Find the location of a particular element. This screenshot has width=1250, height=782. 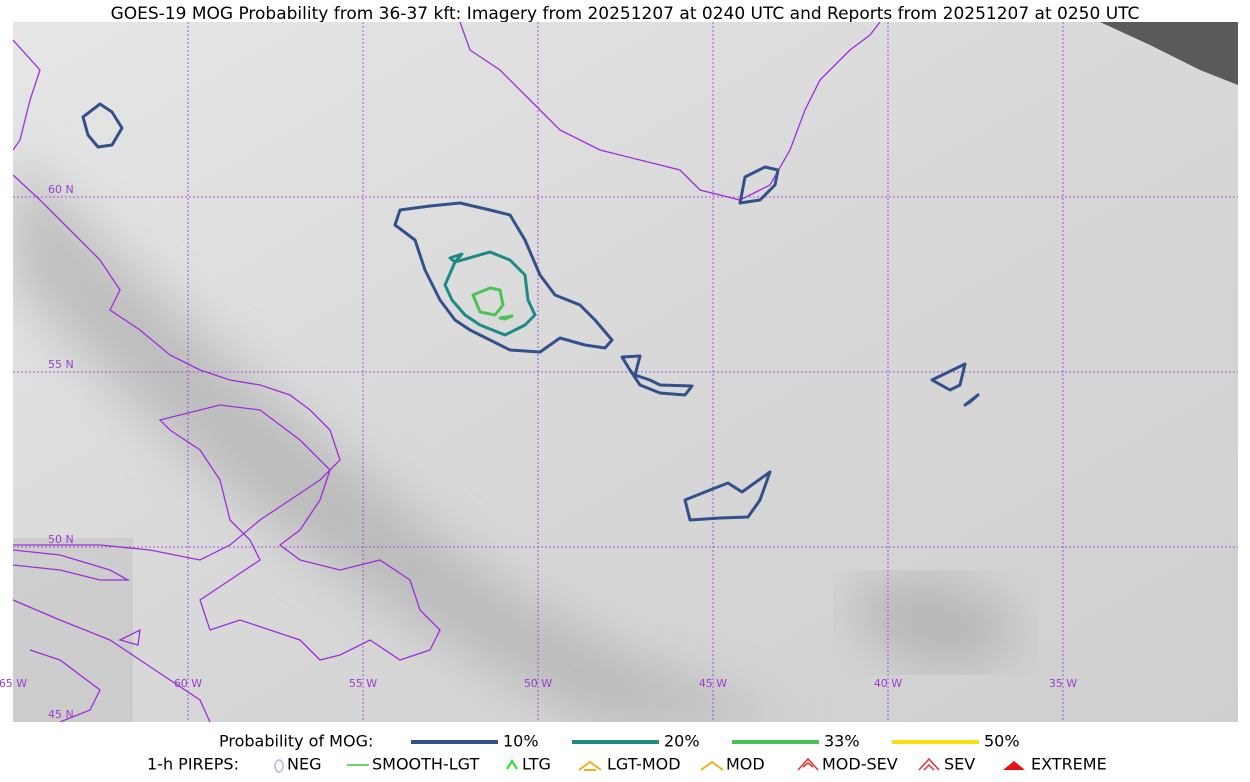

lat-label: 60 N is located at coordinates (61, 189).